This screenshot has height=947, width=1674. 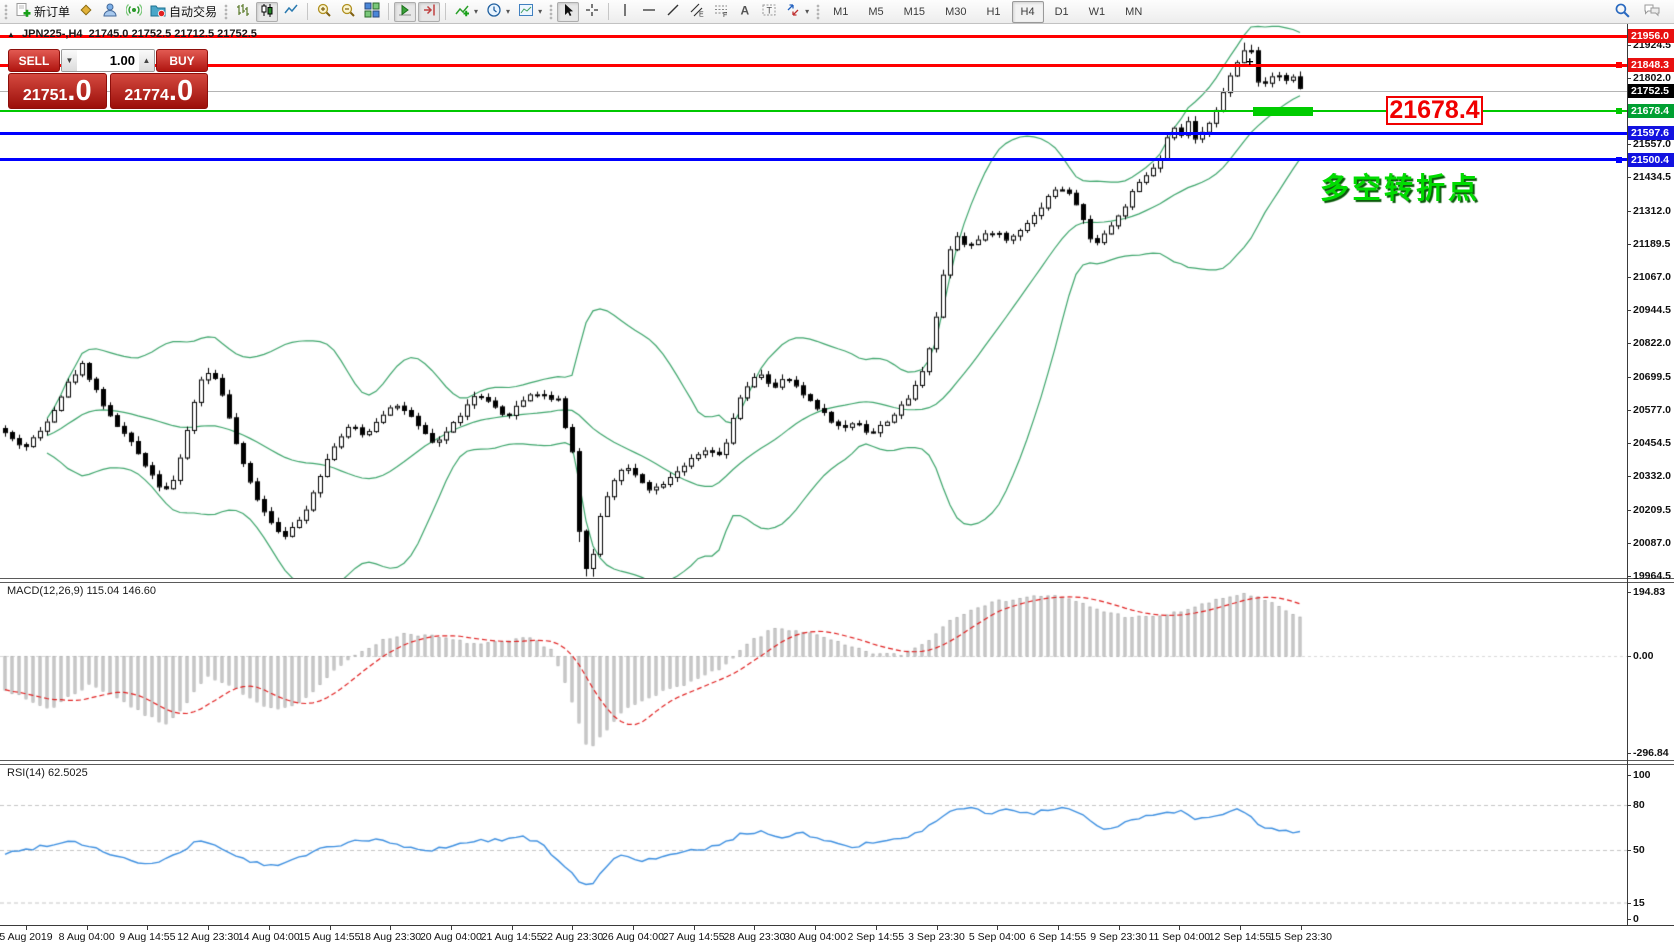 I want to click on buy-button: BUY, so click(x=182, y=60).